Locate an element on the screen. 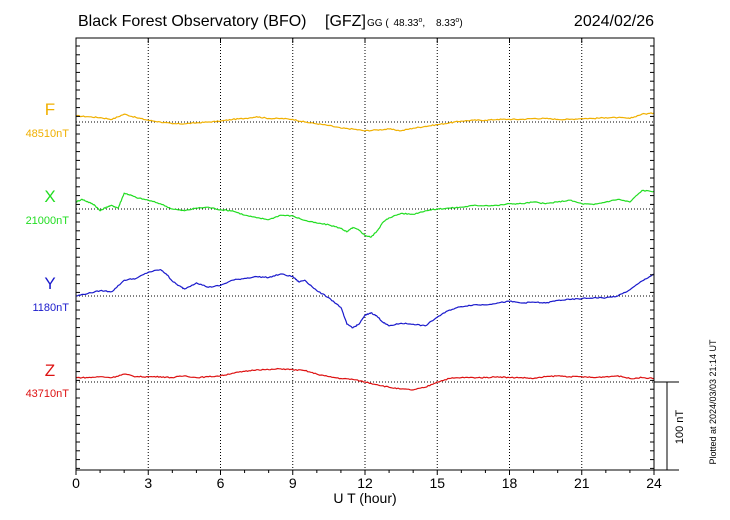 The image size is (730, 520). x-tick-label: 21 is located at coordinates (582, 483).